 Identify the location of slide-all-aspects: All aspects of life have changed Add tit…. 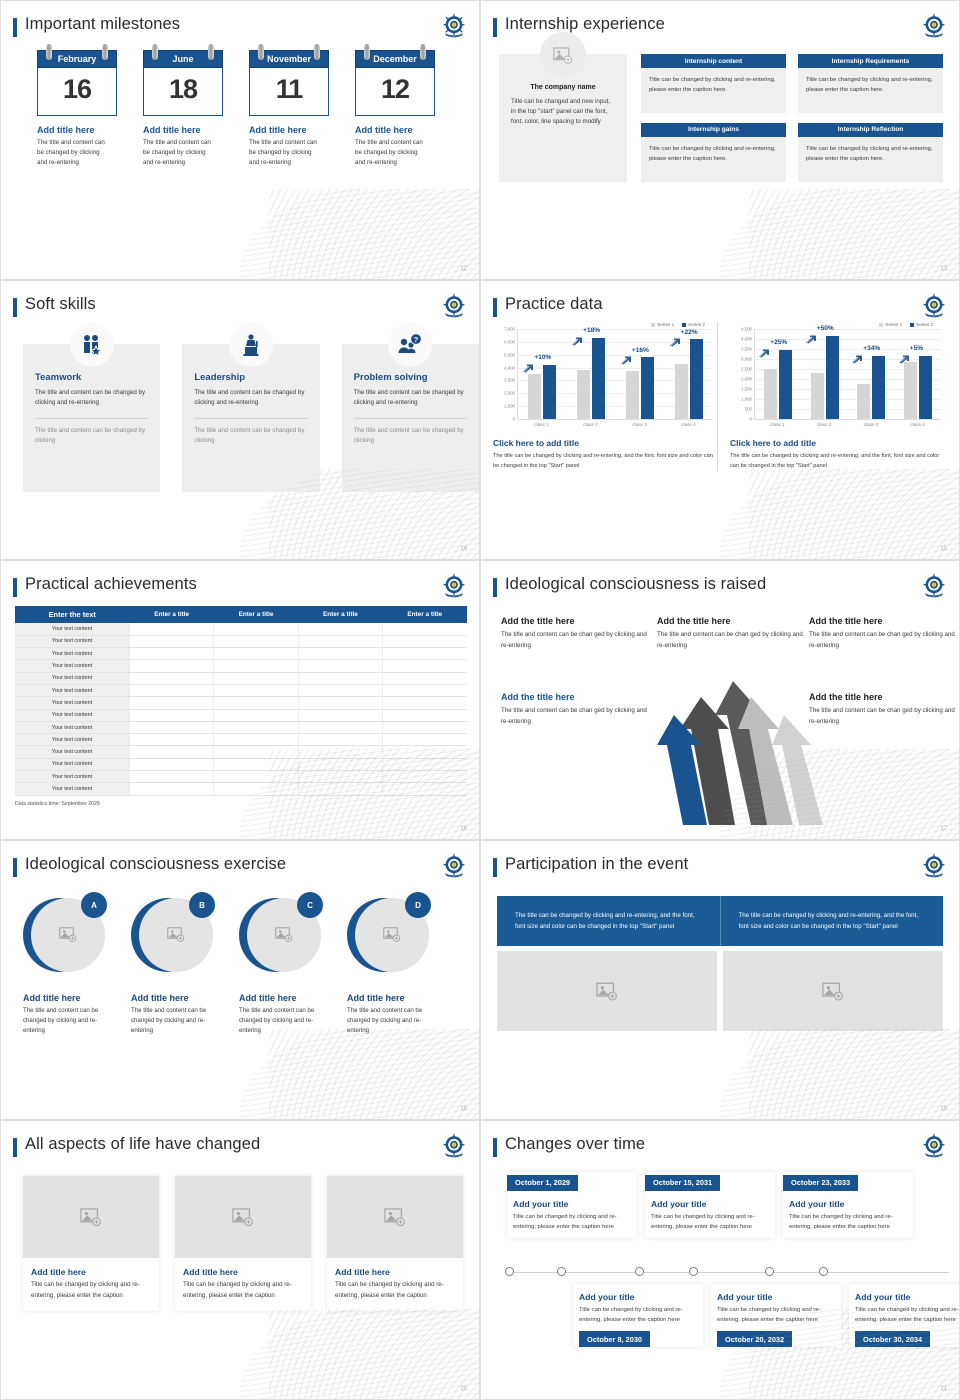
(240, 1260).